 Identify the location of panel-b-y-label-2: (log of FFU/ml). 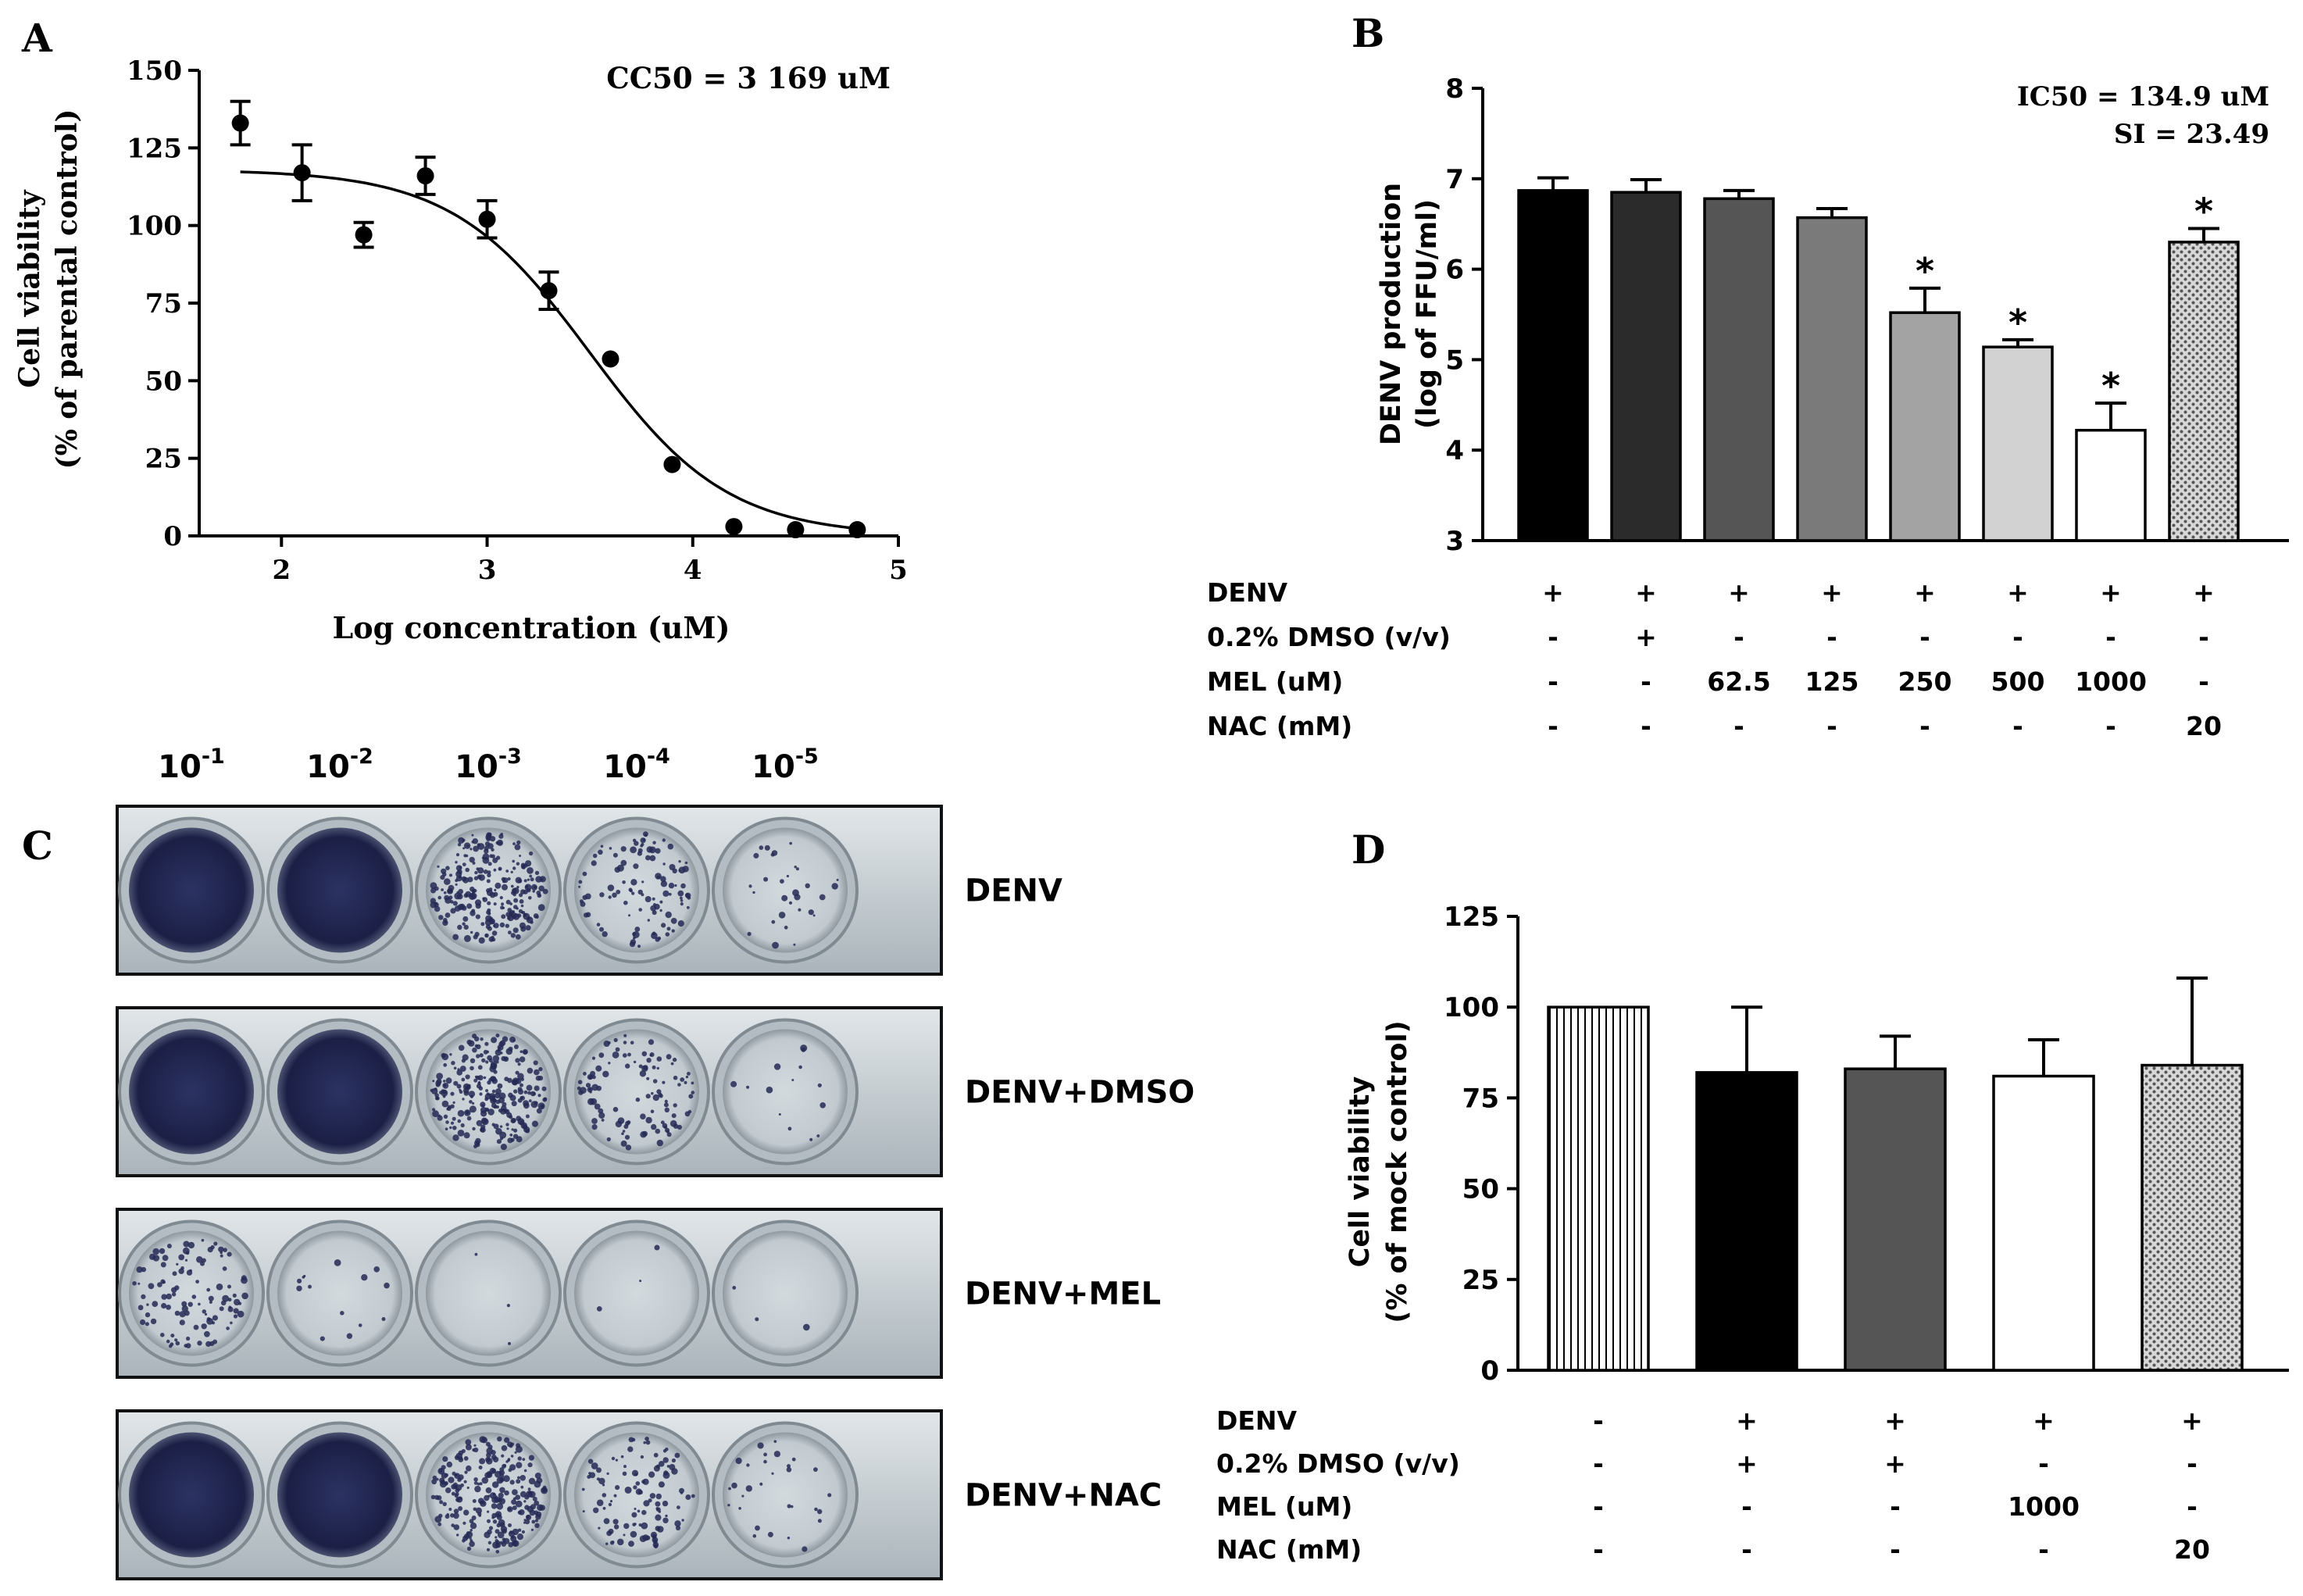
(1428, 314).